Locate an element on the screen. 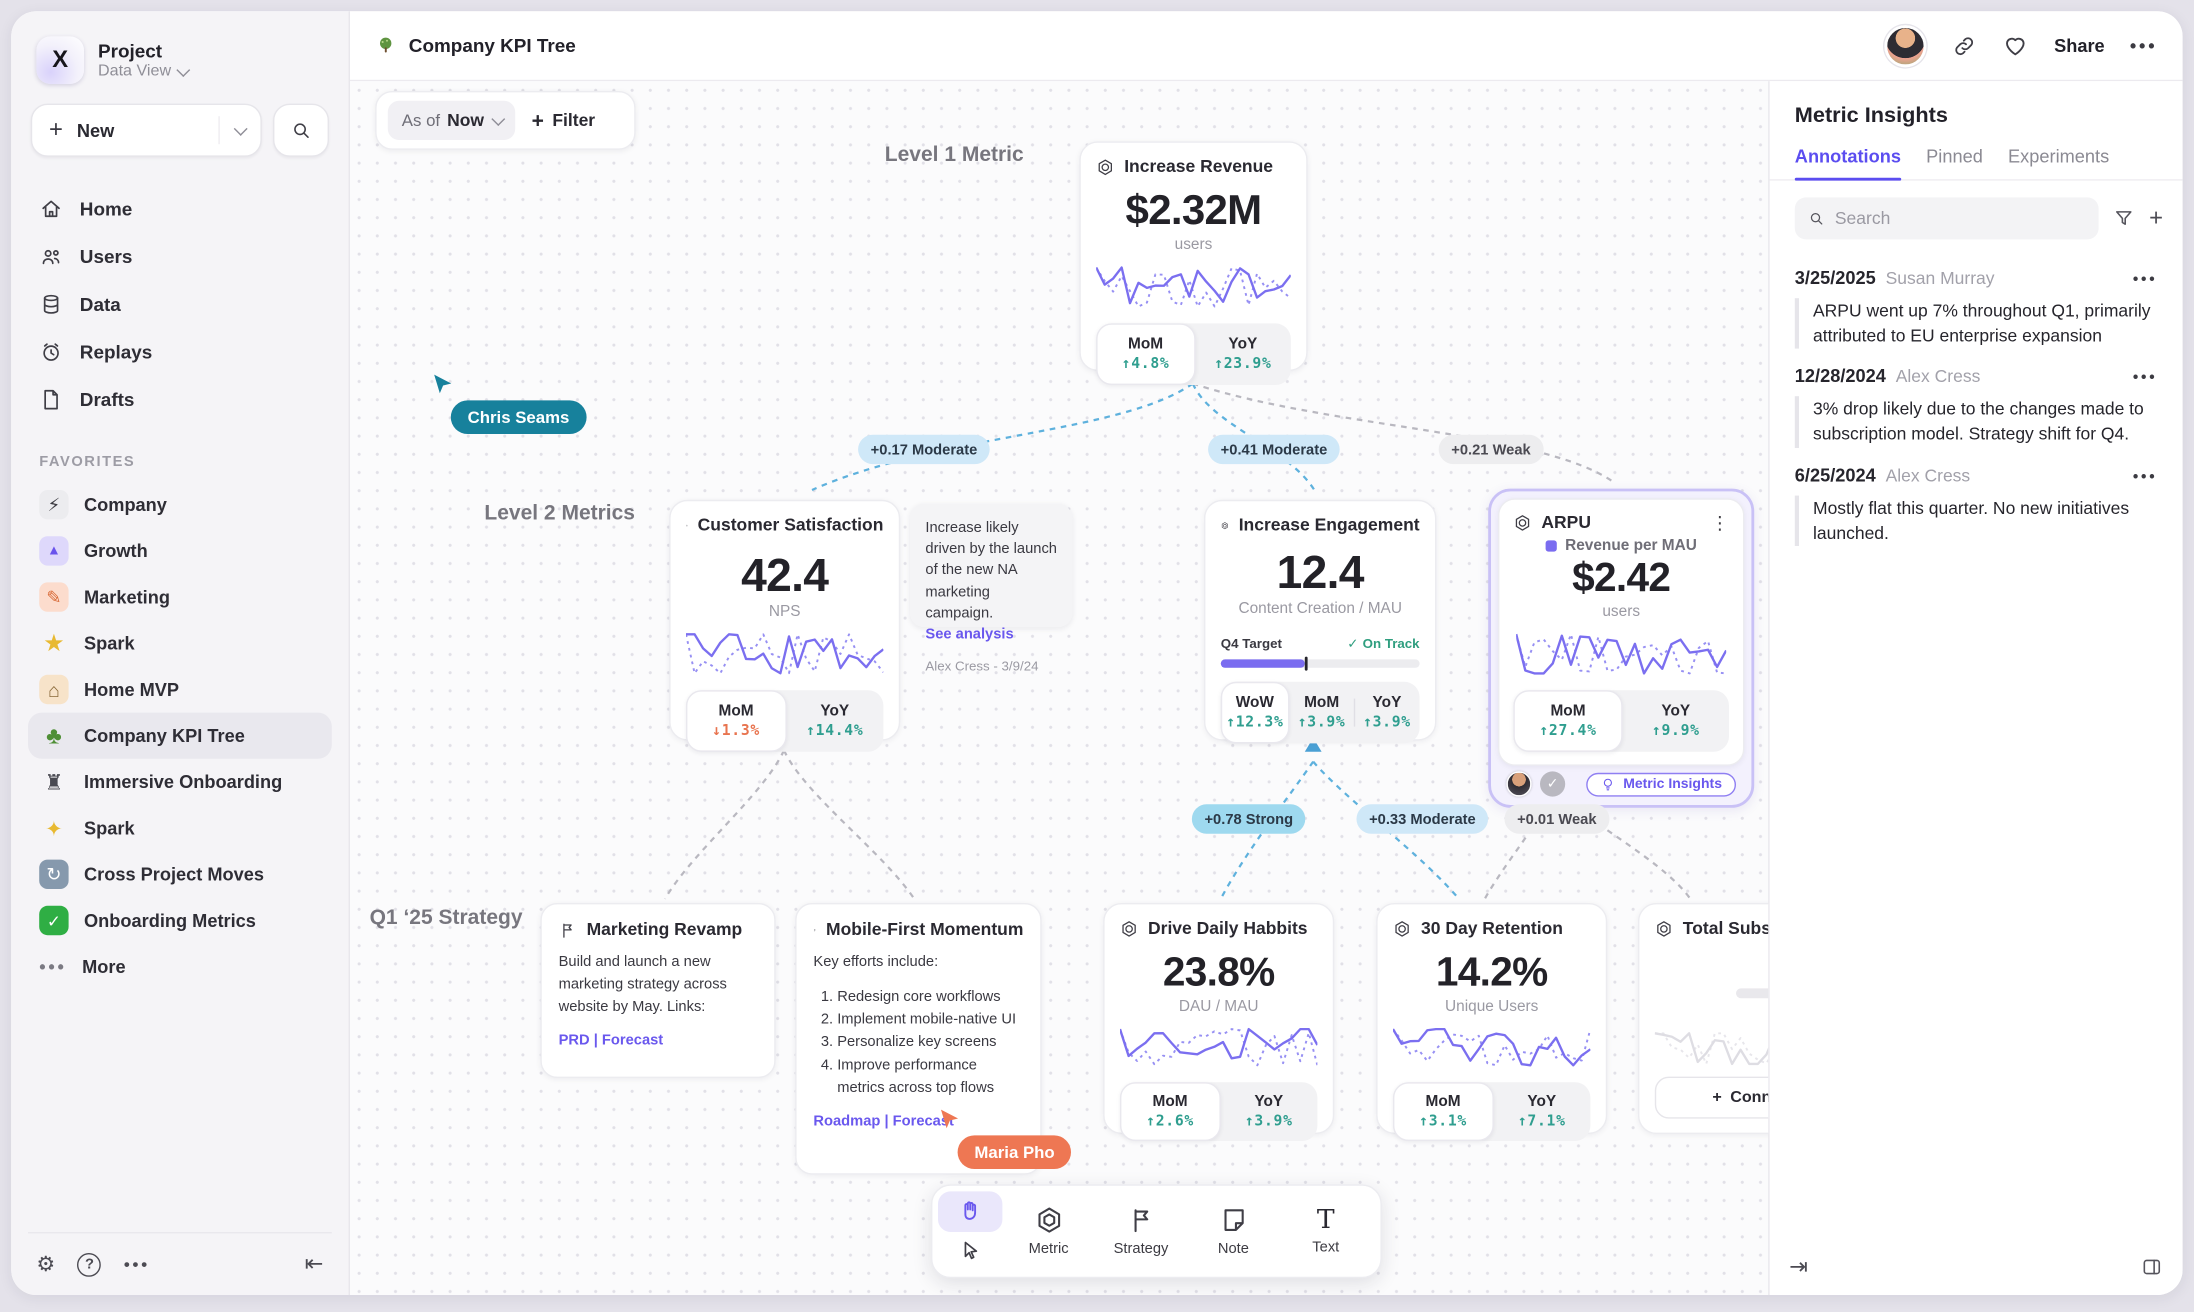  panel-title: Metric Insights is located at coordinates (1871, 115).